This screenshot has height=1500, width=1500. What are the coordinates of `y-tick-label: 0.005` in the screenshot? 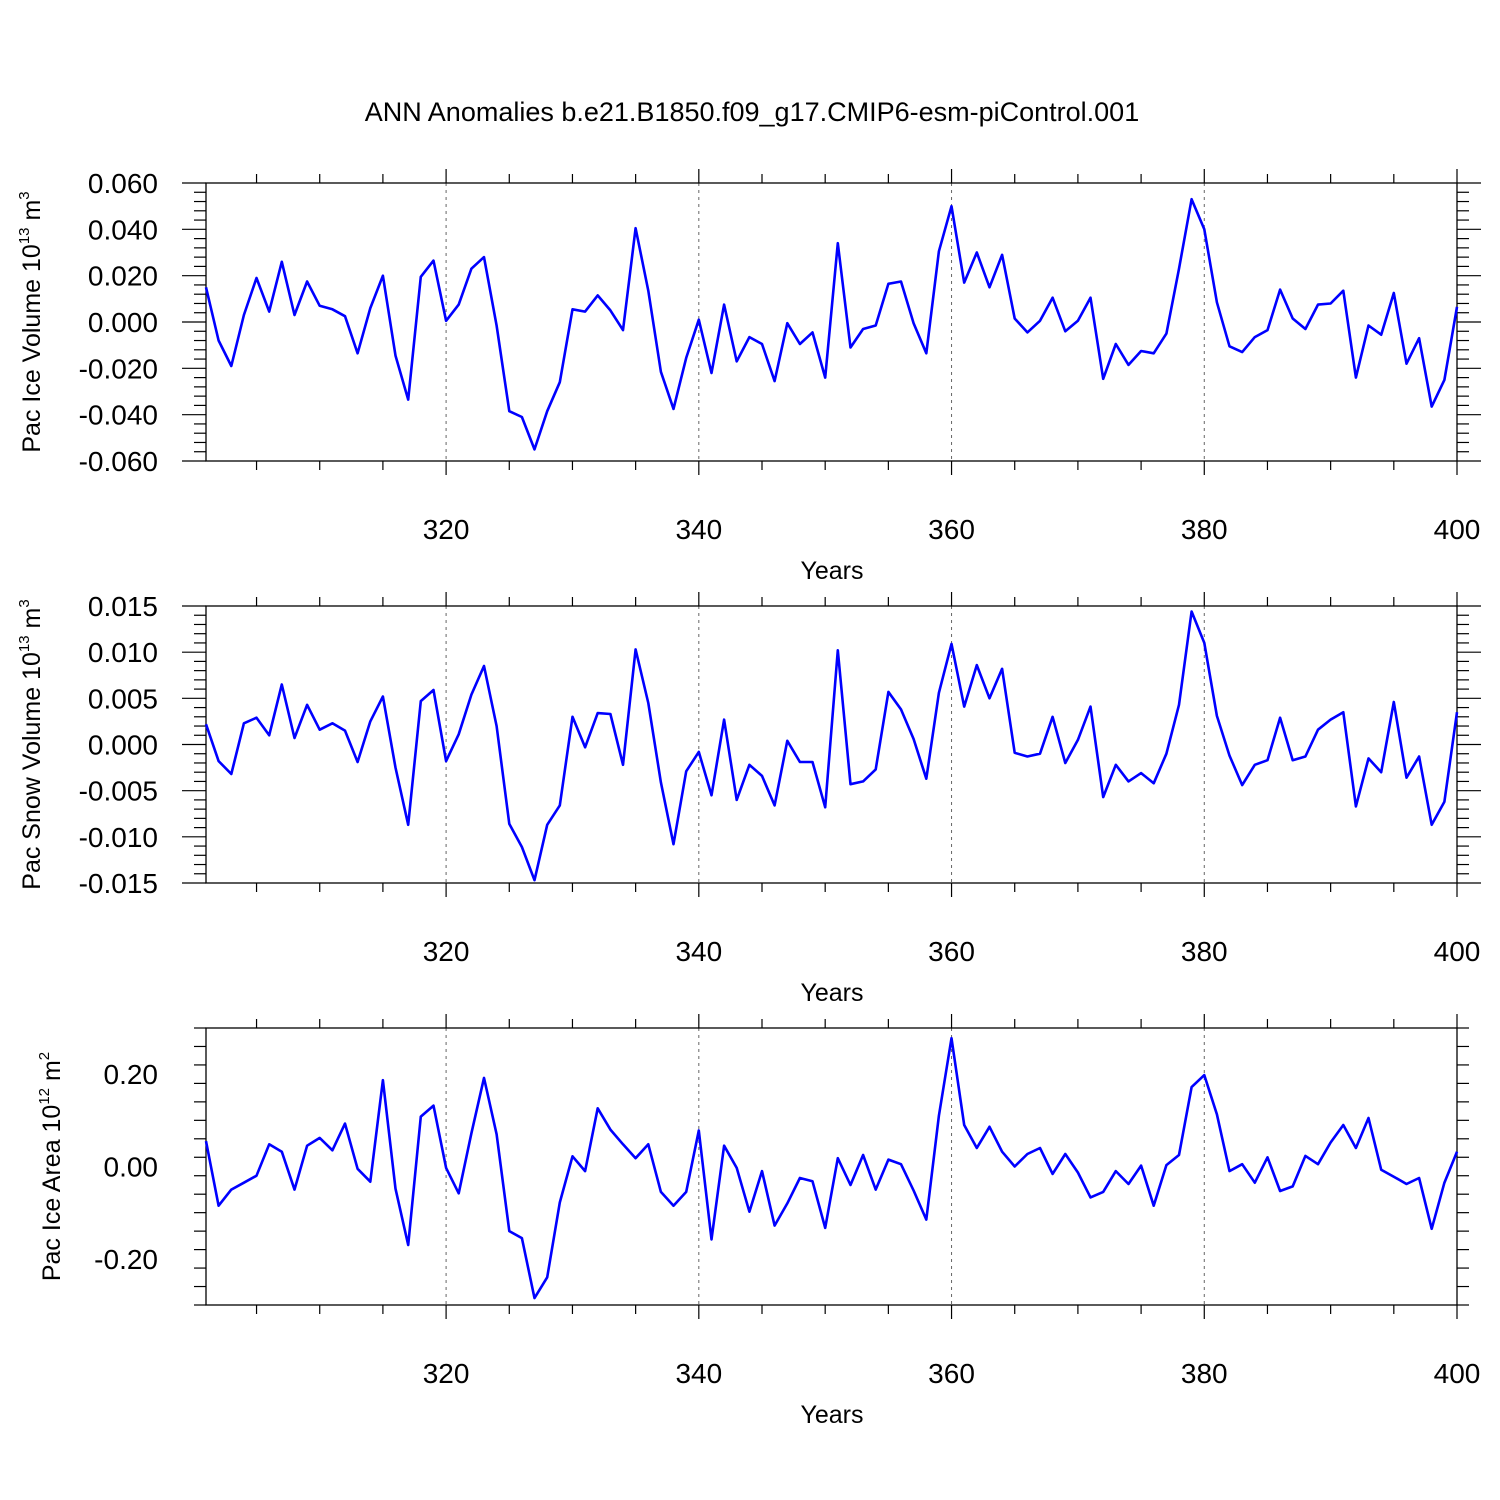 It's located at (123, 698).